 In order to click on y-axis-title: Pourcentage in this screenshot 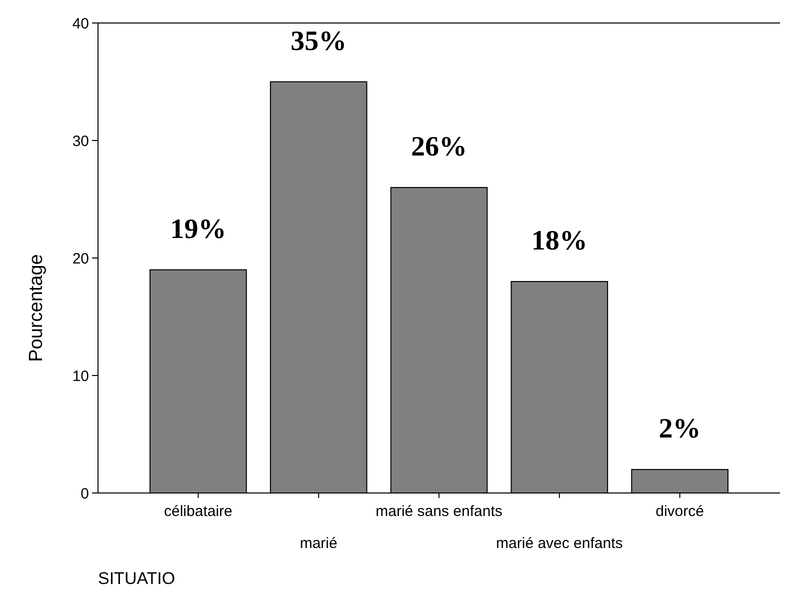, I will do `click(36, 308)`.